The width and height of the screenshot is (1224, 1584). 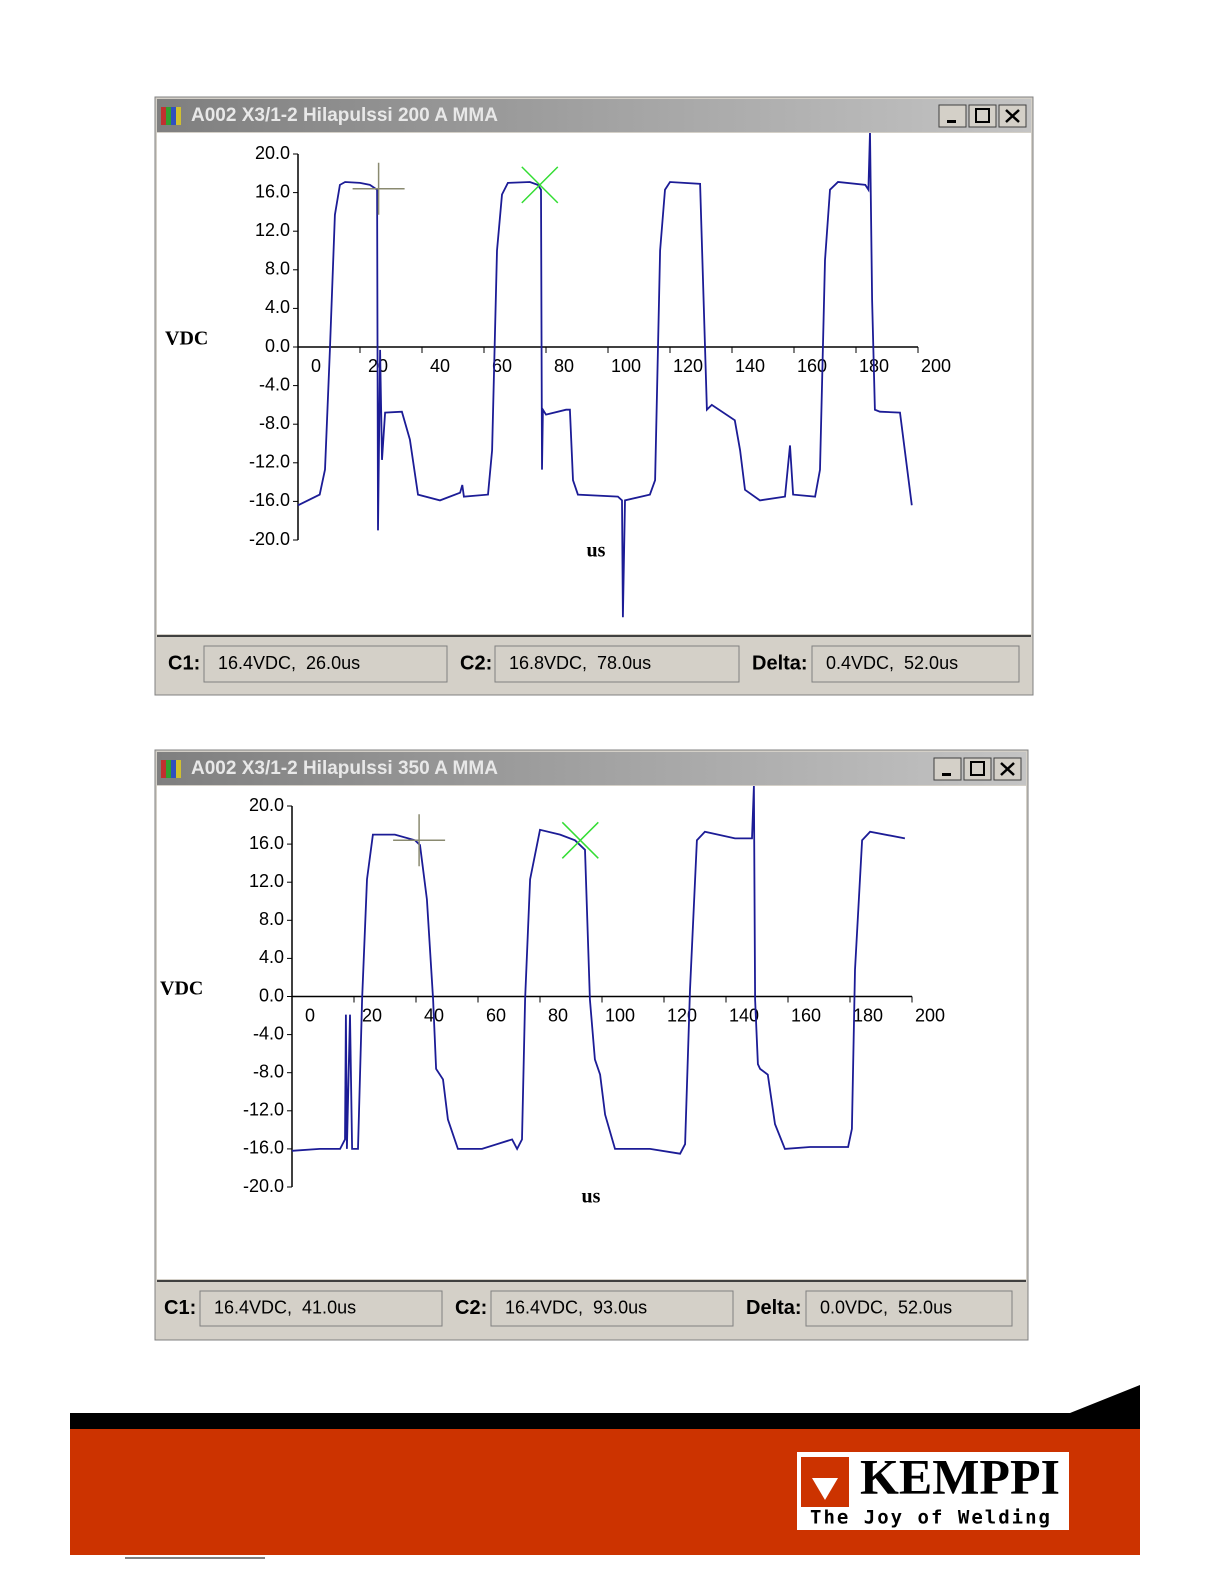 I want to click on status-value: 16.4VDC, 93.0us, so click(x=576, y=1307).